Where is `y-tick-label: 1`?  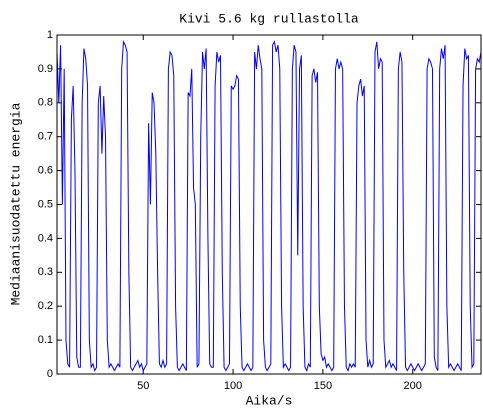
y-tick-label: 1 is located at coordinates (50, 35).